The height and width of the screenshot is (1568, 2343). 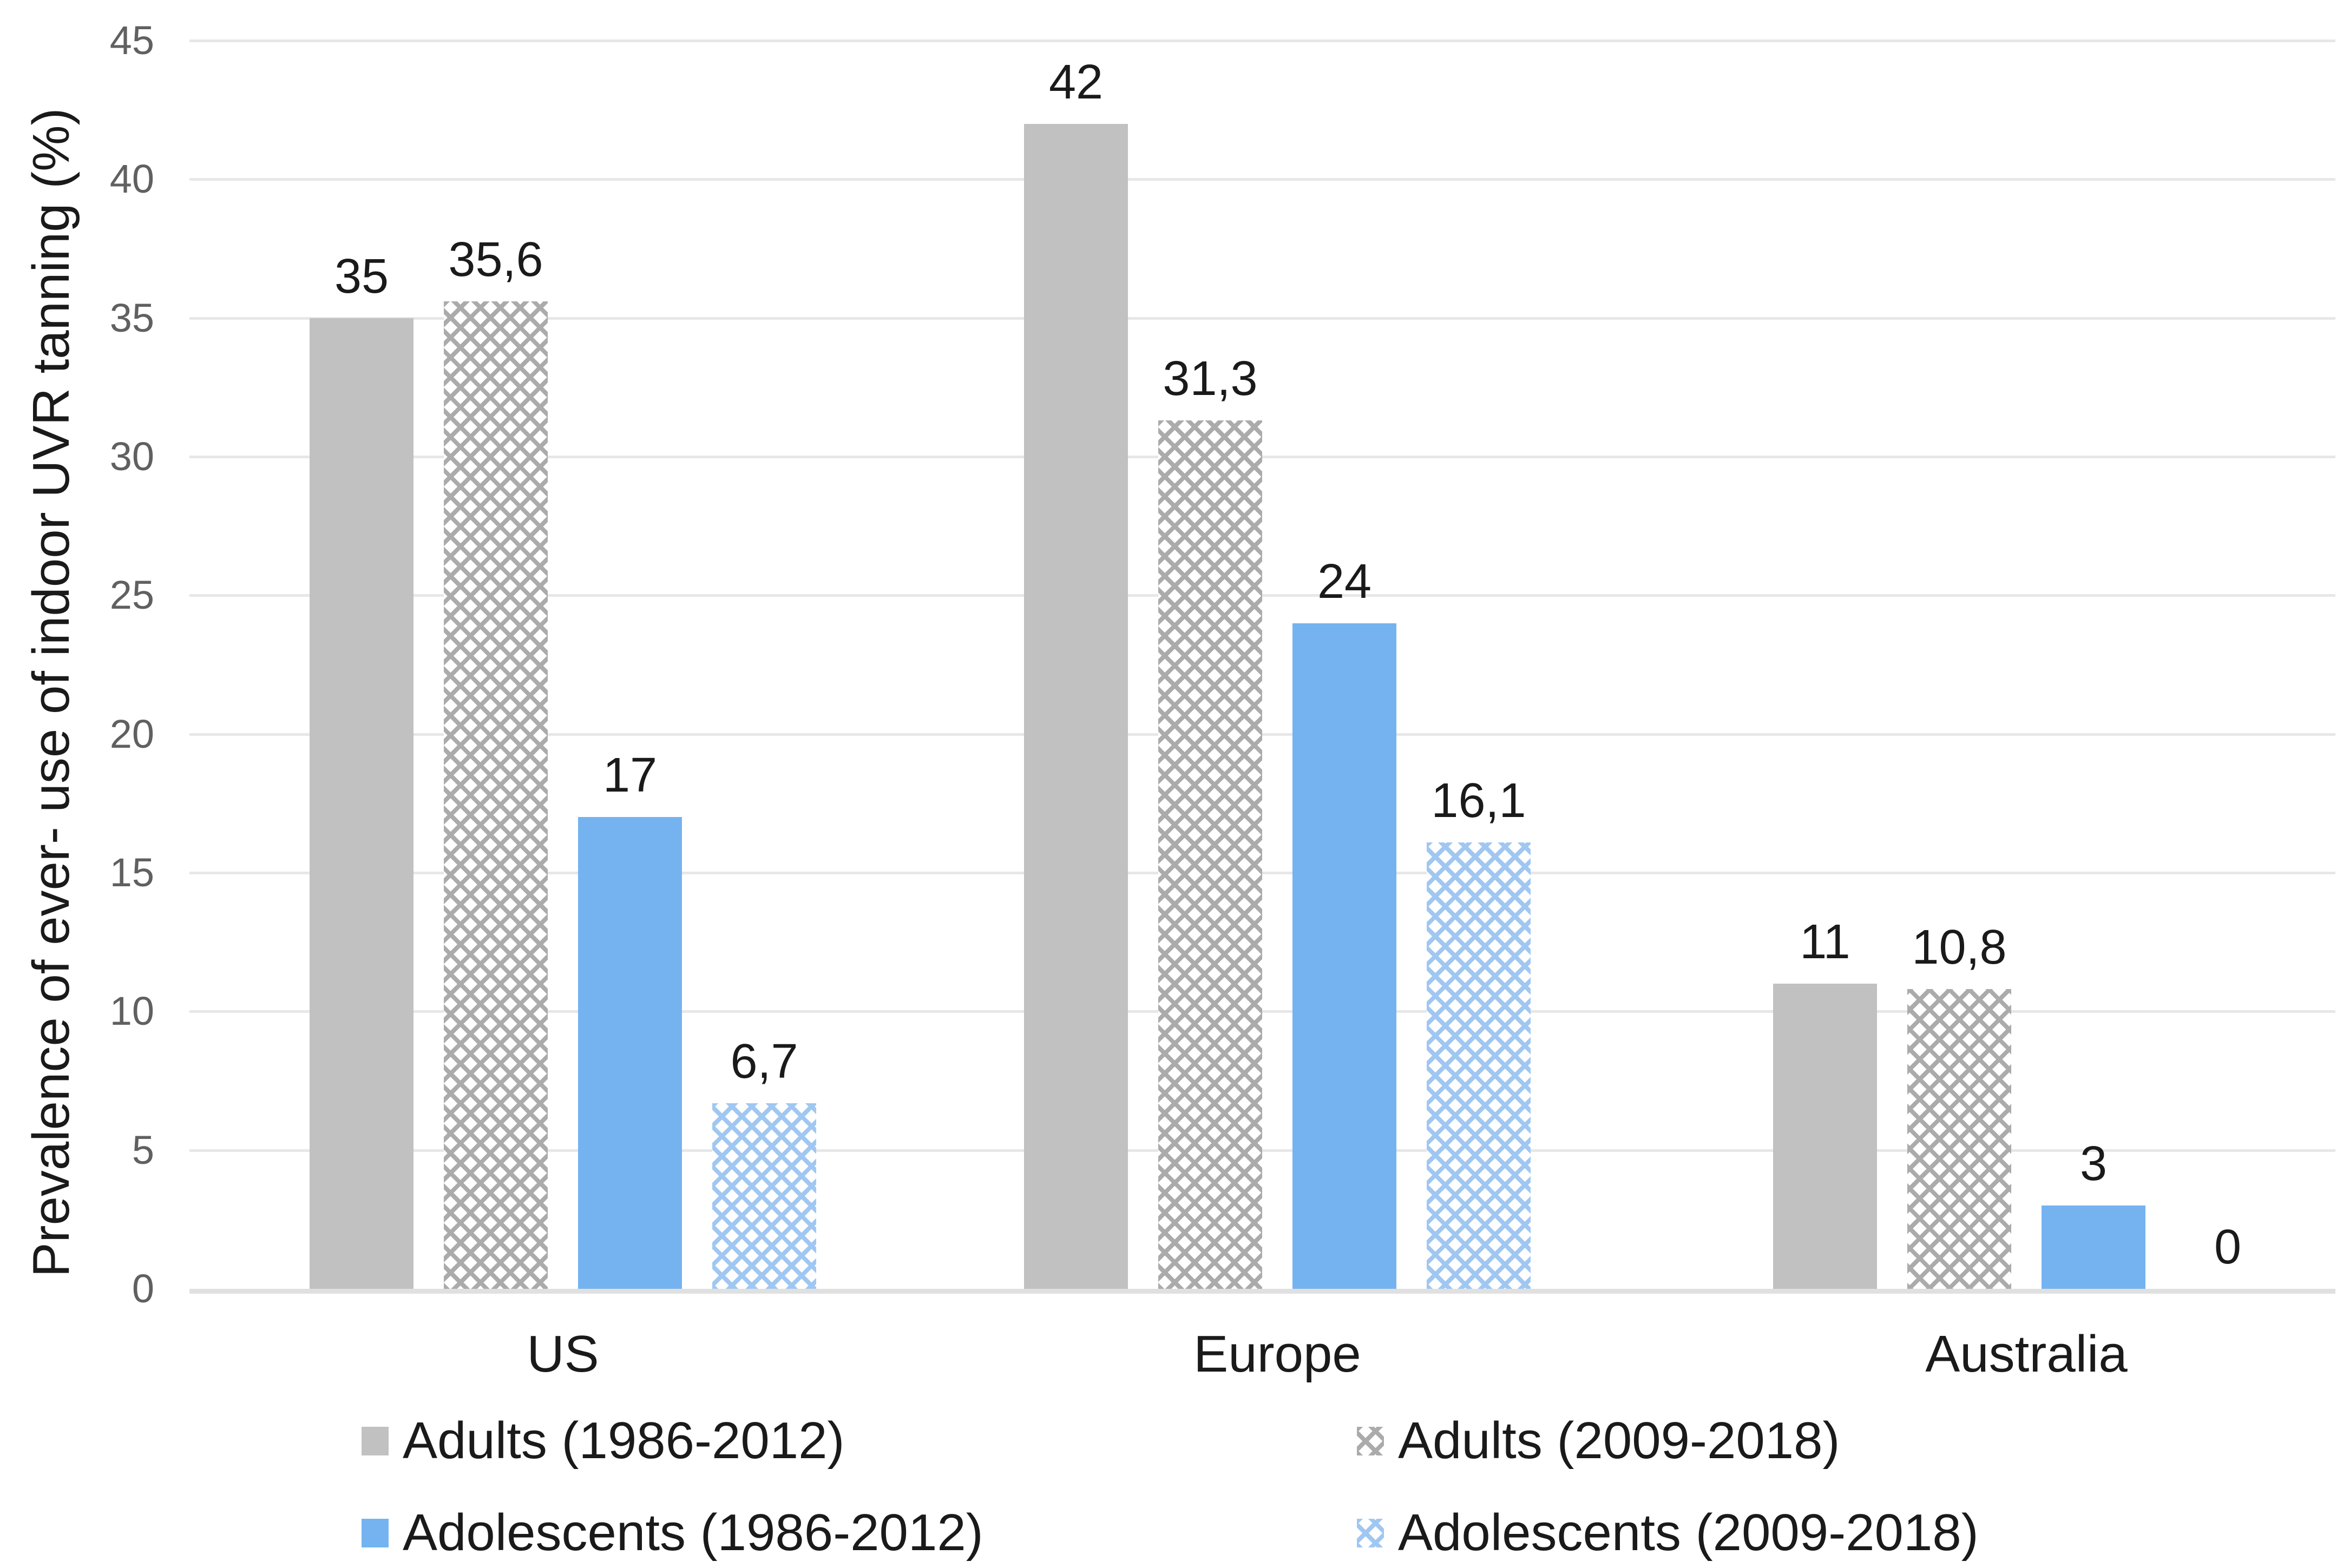 What do you see at coordinates (1211, 379) in the screenshot?
I see `bar-value-label: 31,3` at bounding box center [1211, 379].